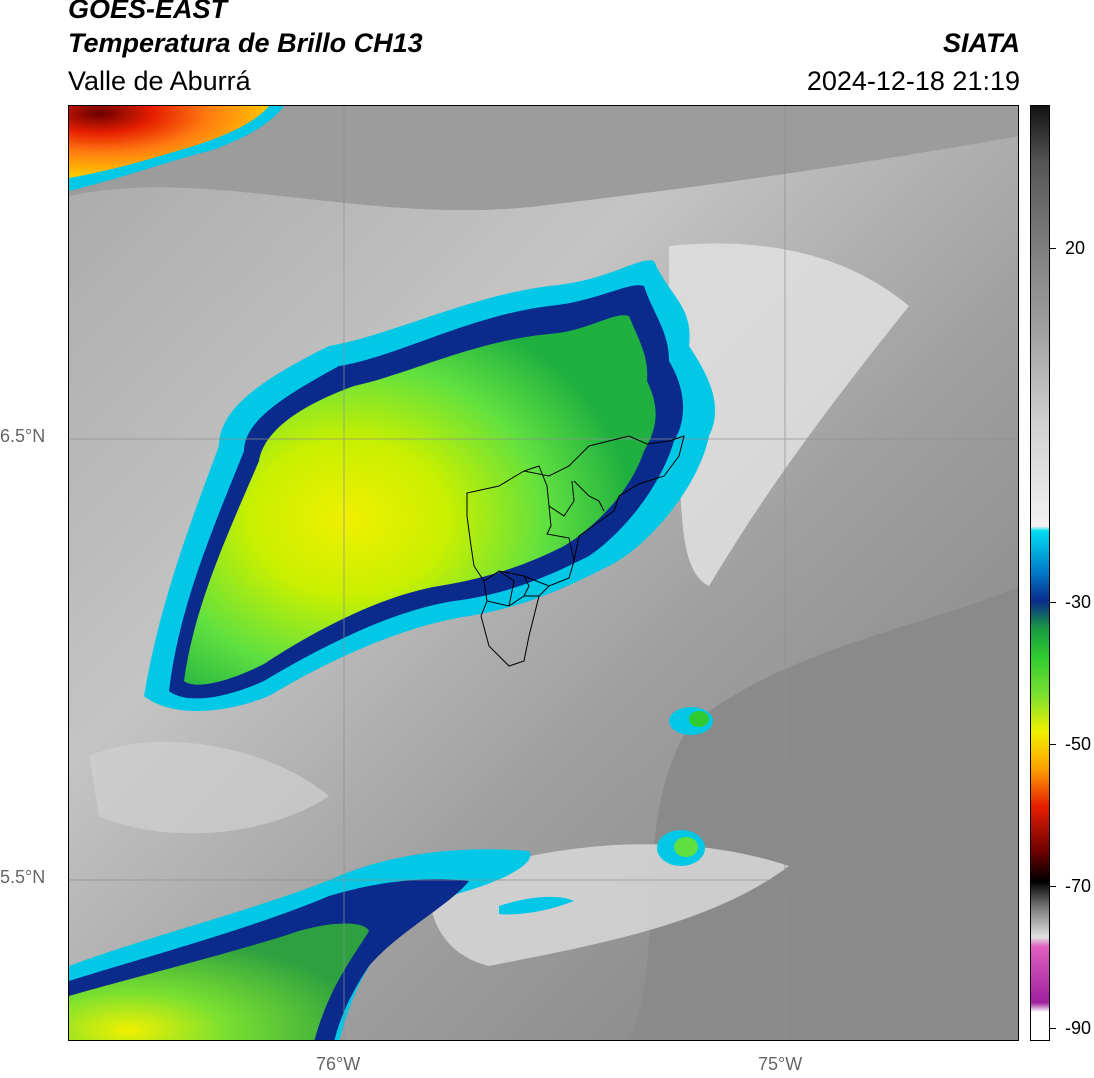 This screenshot has height=1078, width=1094. Describe the element at coordinates (609, 905) in the screenshot. I see `bright-cloud-band-lower` at that location.